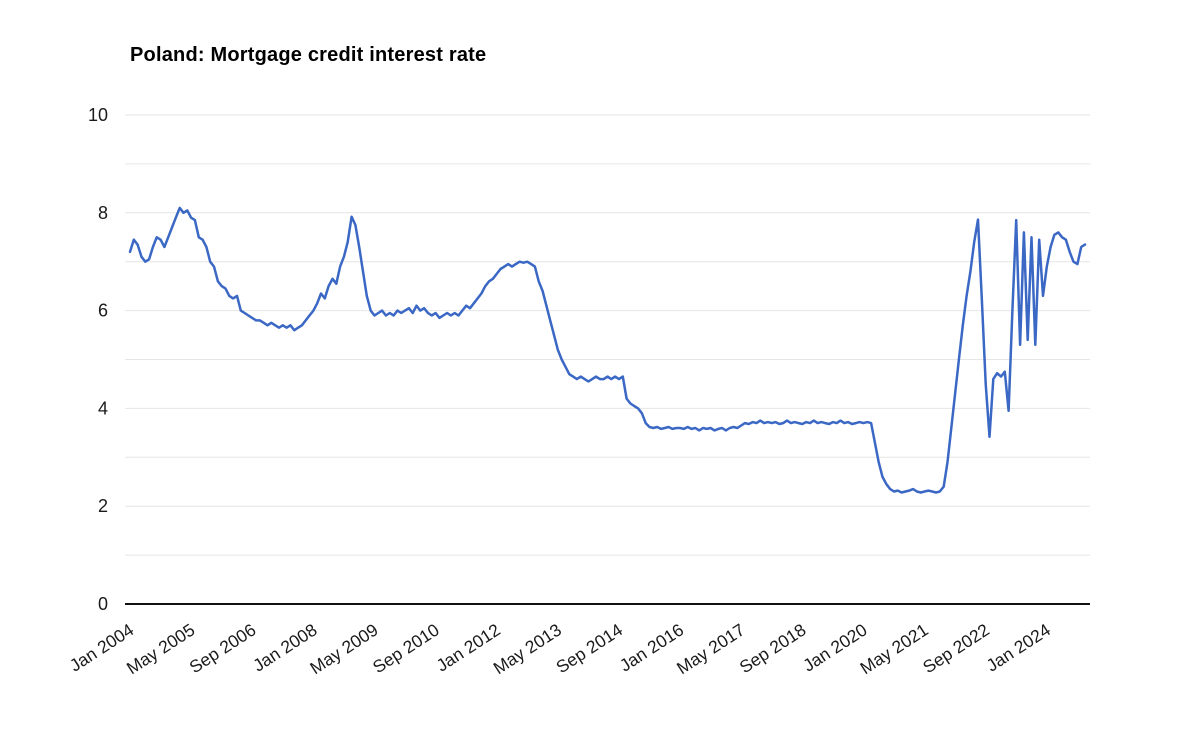 The width and height of the screenshot is (1192, 752). Describe the element at coordinates (893, 649) in the screenshot. I see `x-axis-tick-label: May 2021` at that location.